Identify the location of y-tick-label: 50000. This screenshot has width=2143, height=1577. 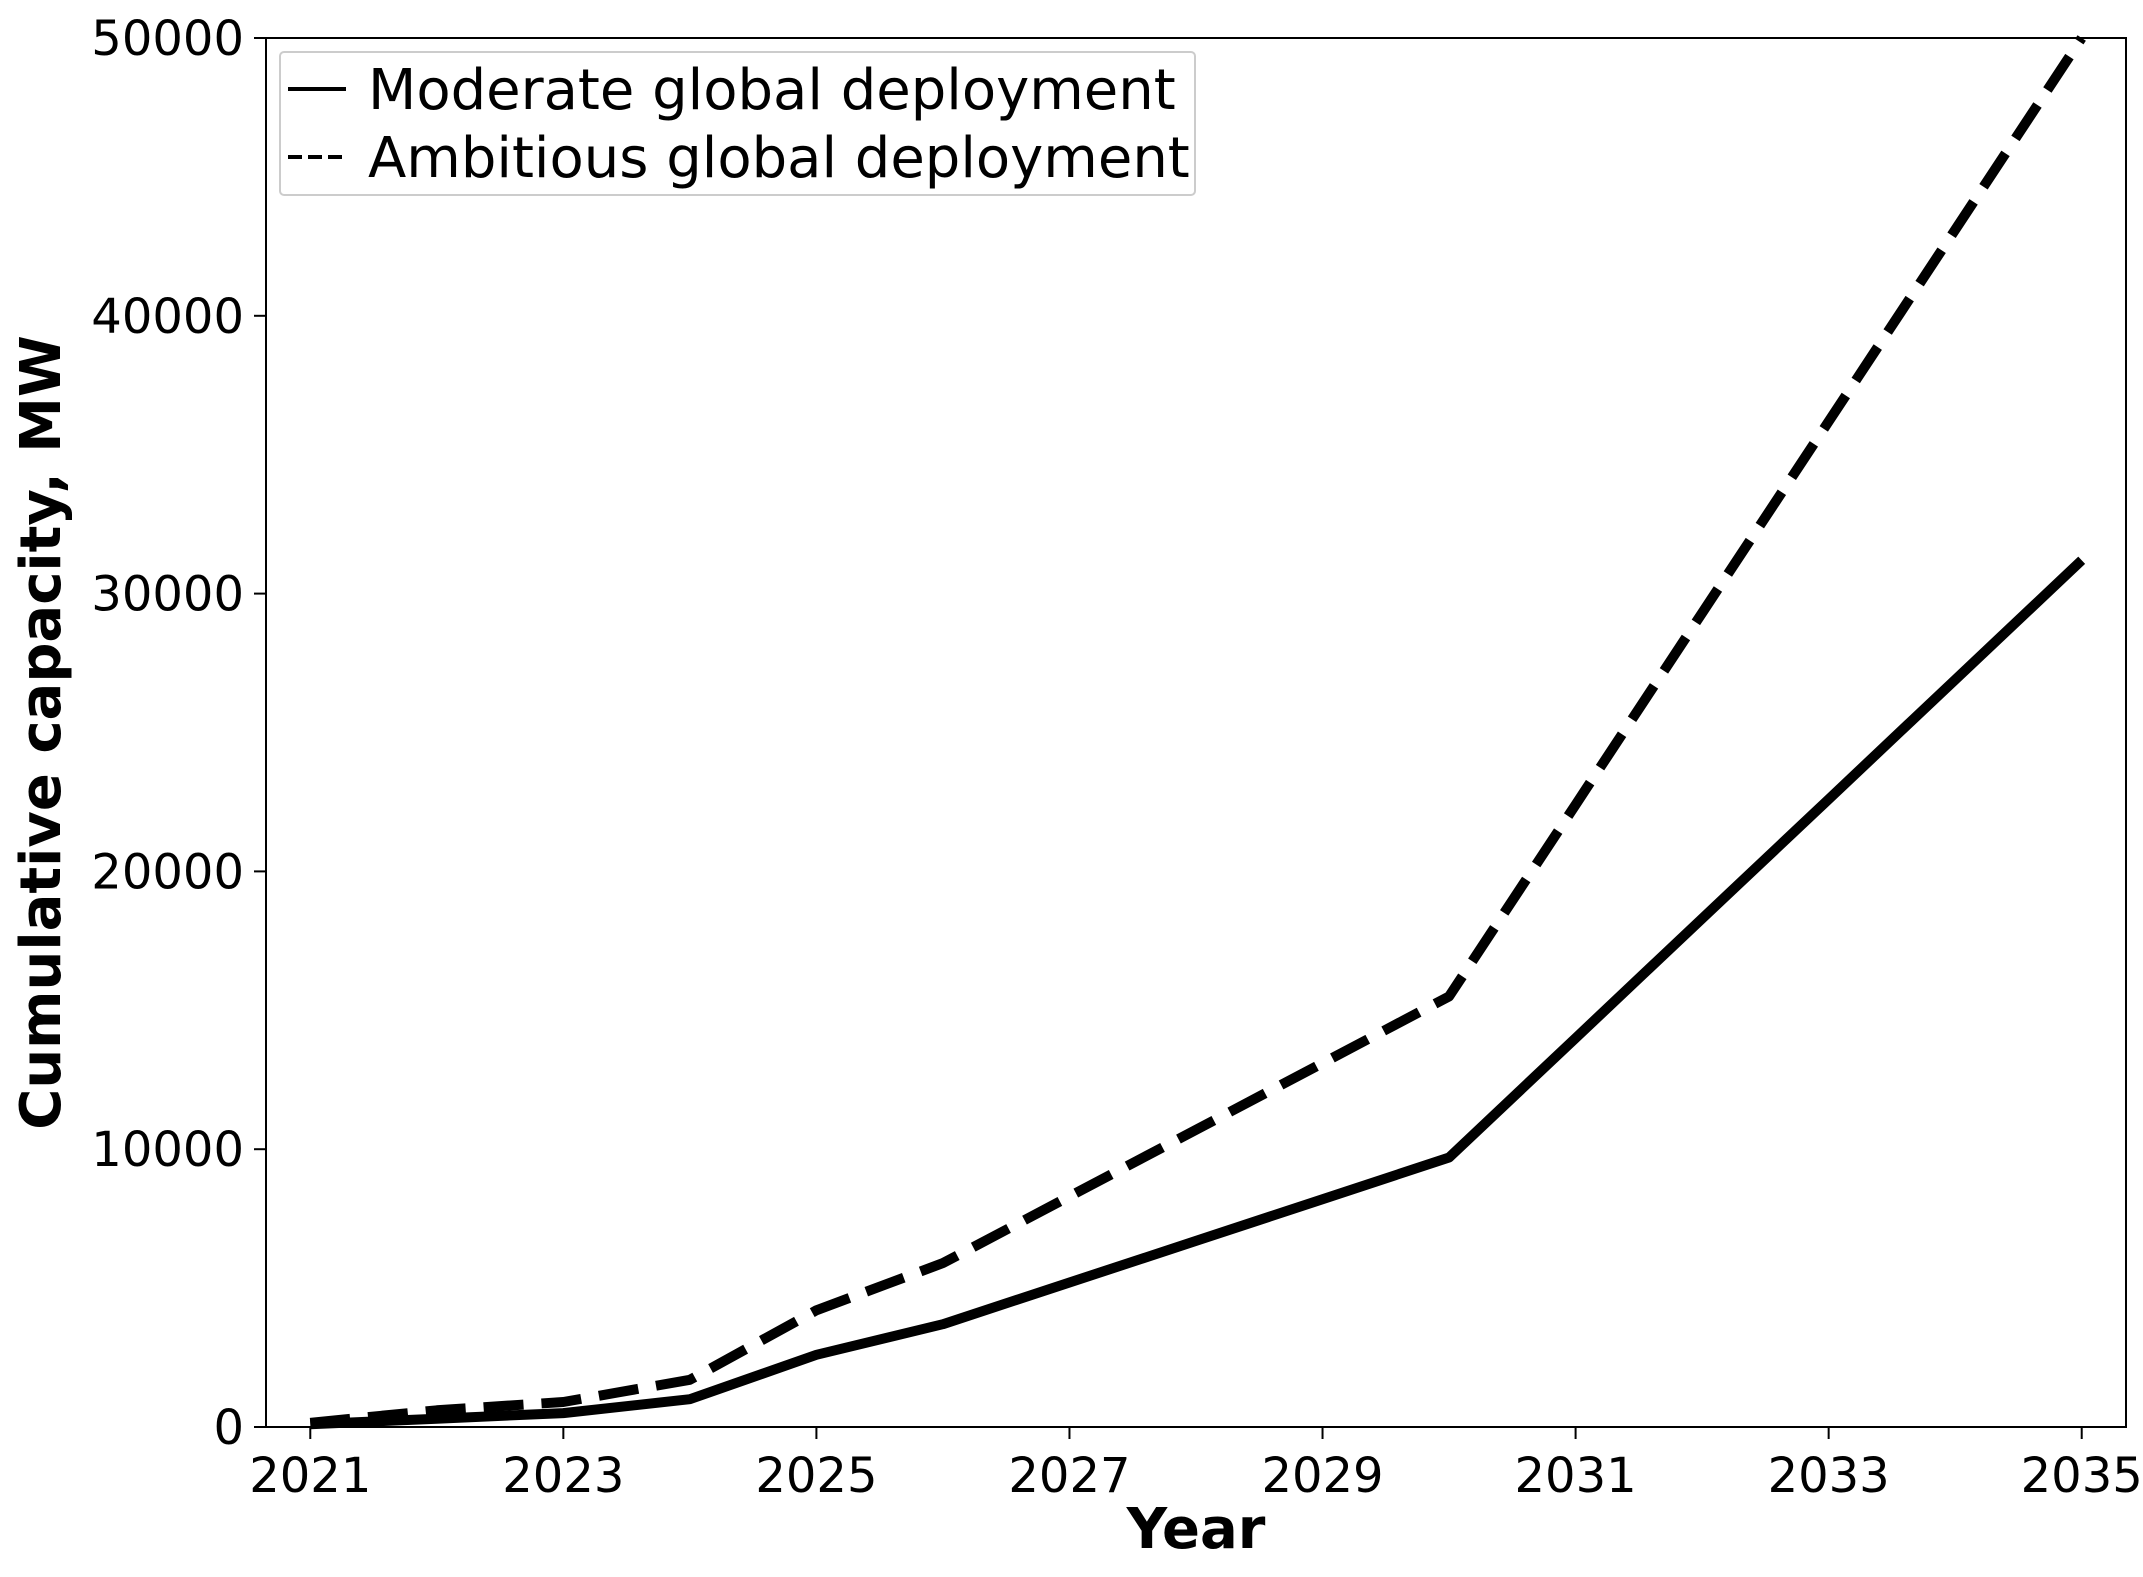
(167, 39).